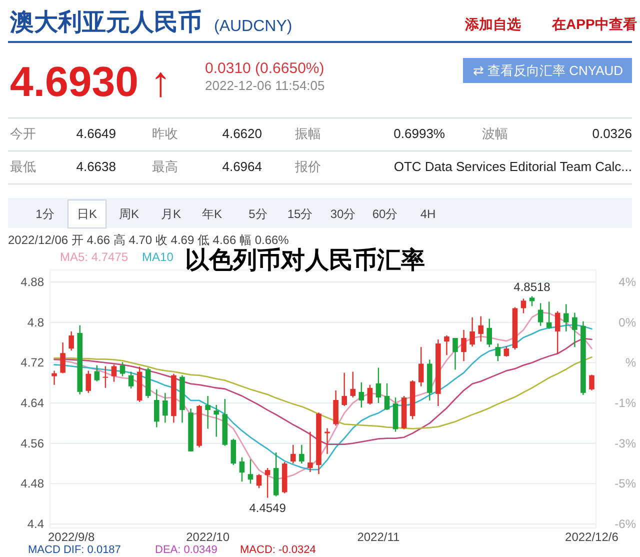  I want to click on y-tick-label: 4.88, so click(32, 282).